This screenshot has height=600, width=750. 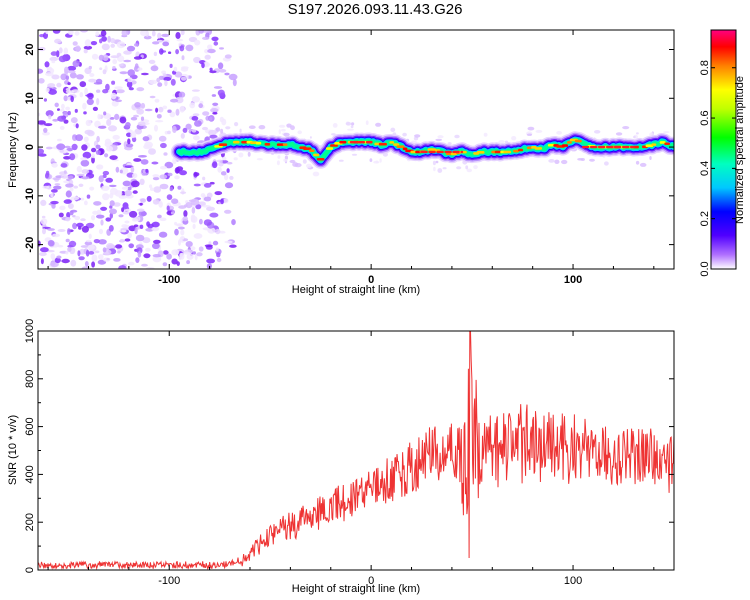 What do you see at coordinates (30, 379) in the screenshot?
I see `snr-ytick-label: 800` at bounding box center [30, 379].